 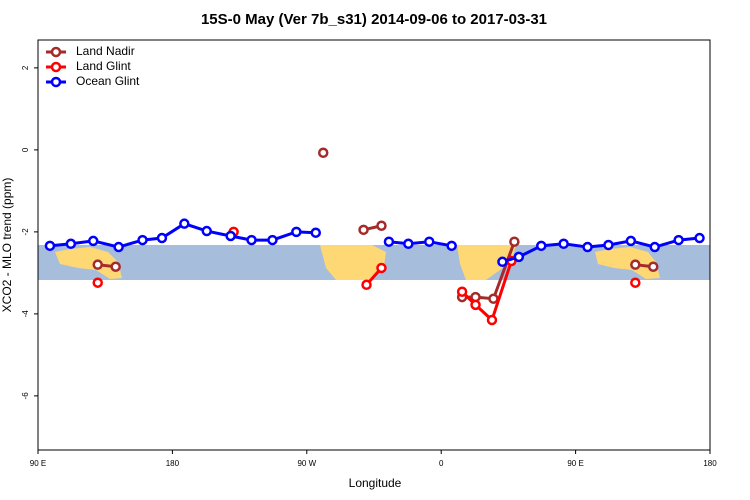 I want to click on y-axis-label: XCO2 - MLO trend (ppm), so click(x=7, y=245).